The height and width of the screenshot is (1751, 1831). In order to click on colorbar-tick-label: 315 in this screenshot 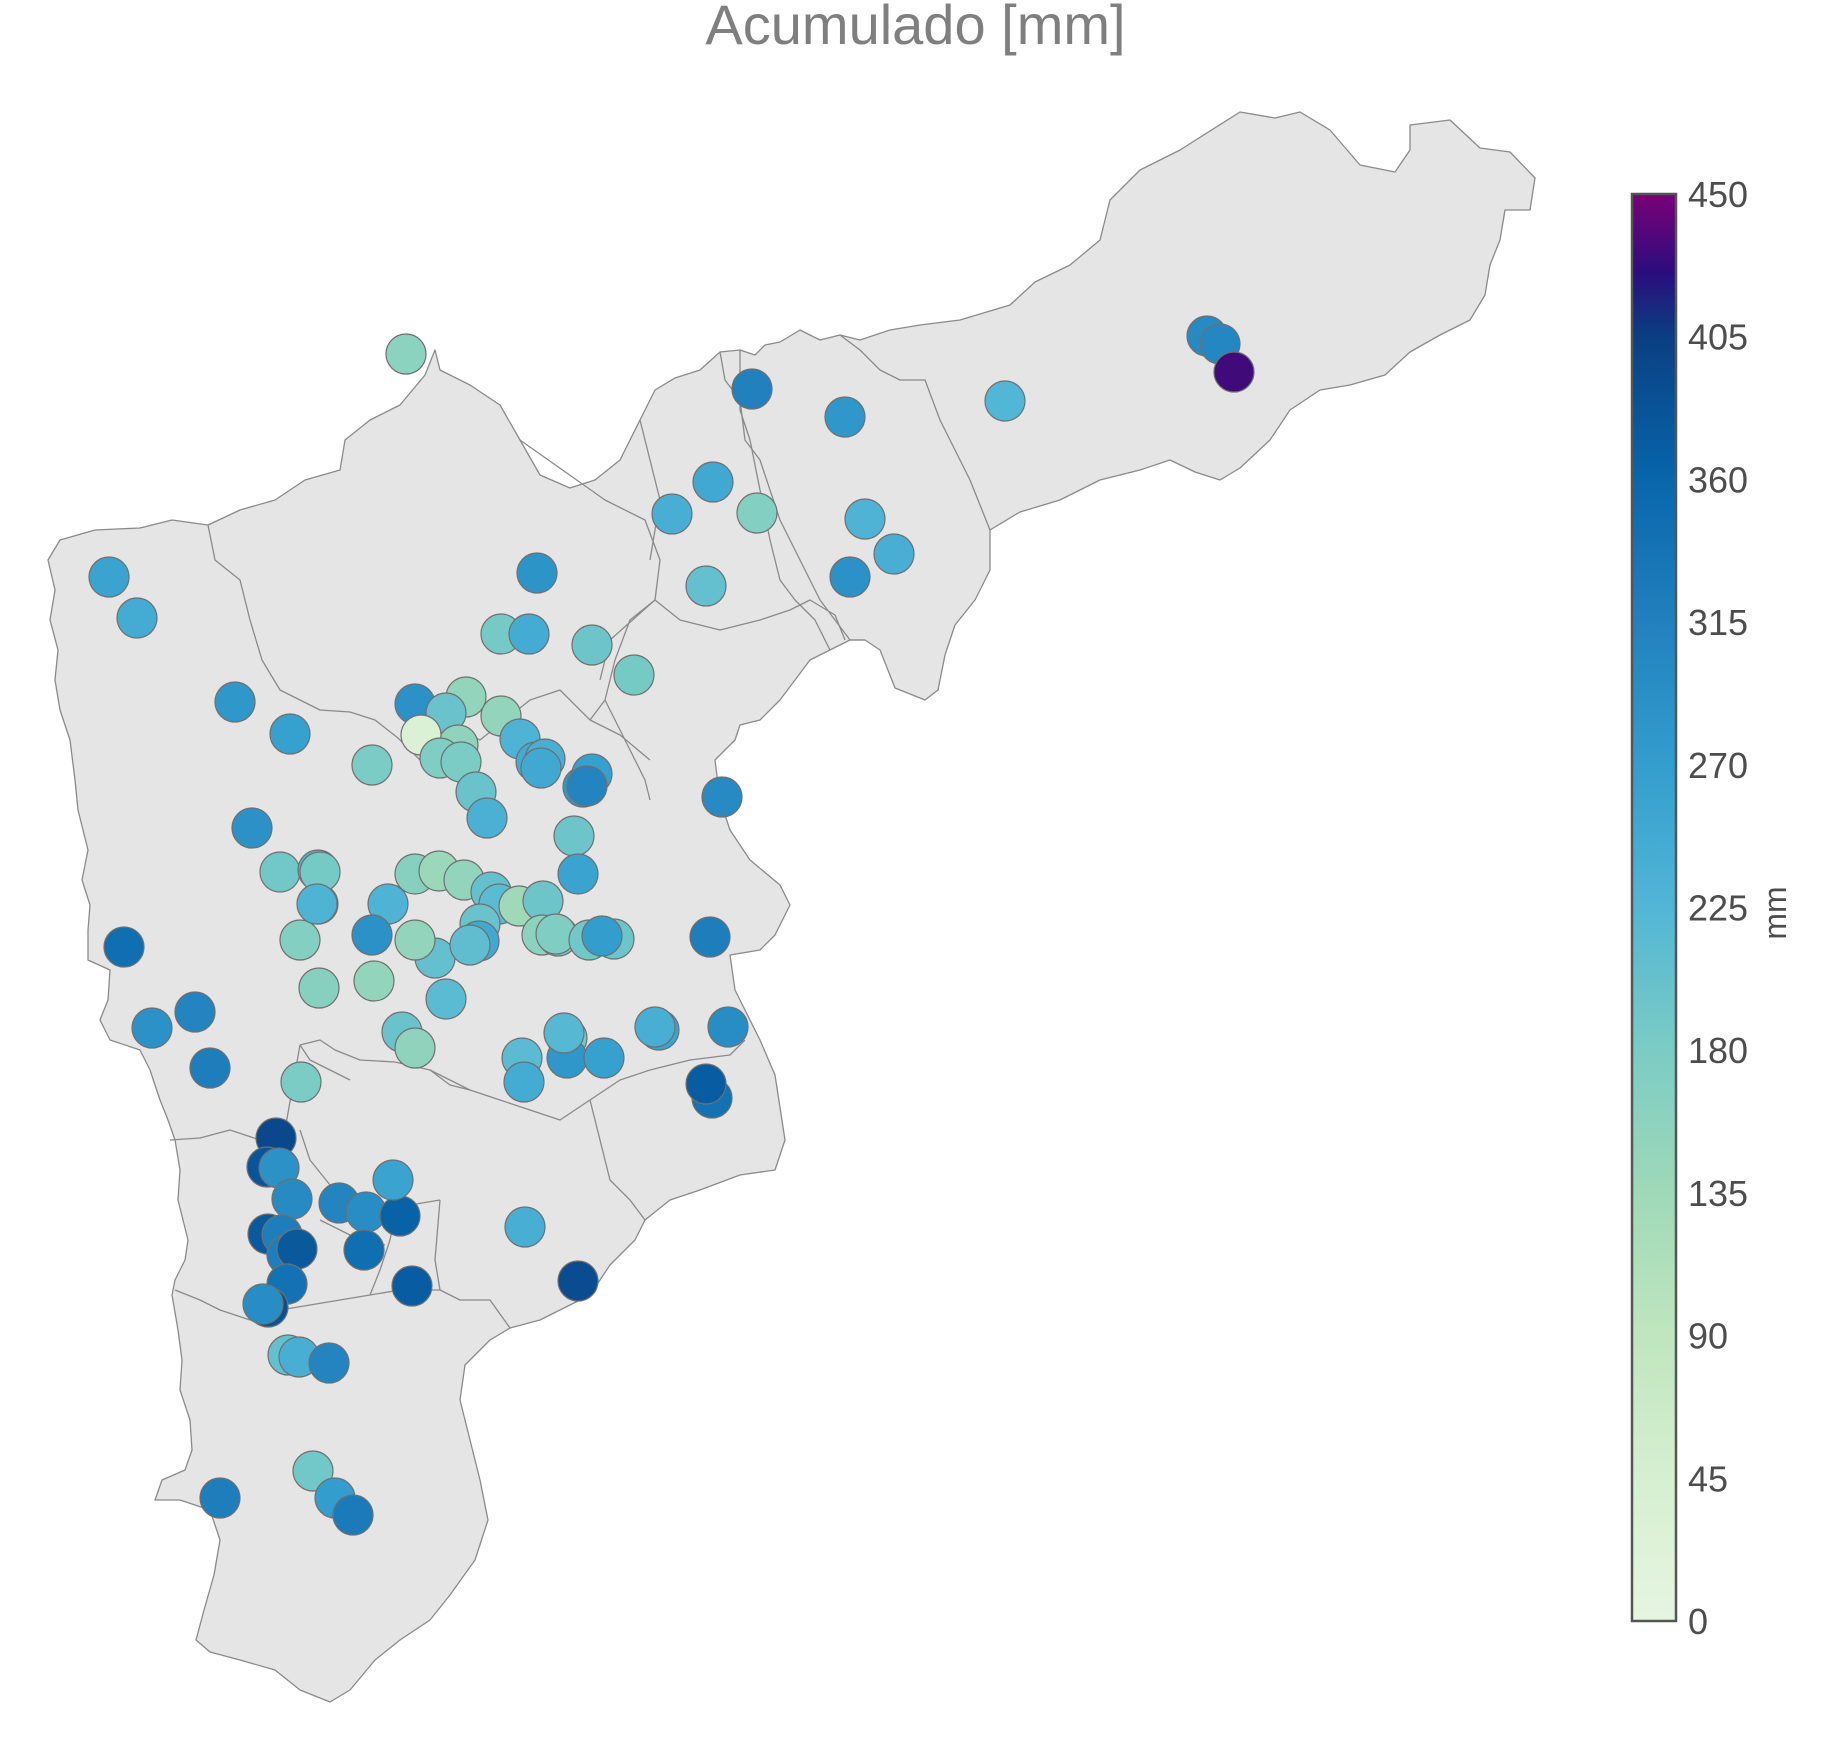, I will do `click(1718, 622)`.